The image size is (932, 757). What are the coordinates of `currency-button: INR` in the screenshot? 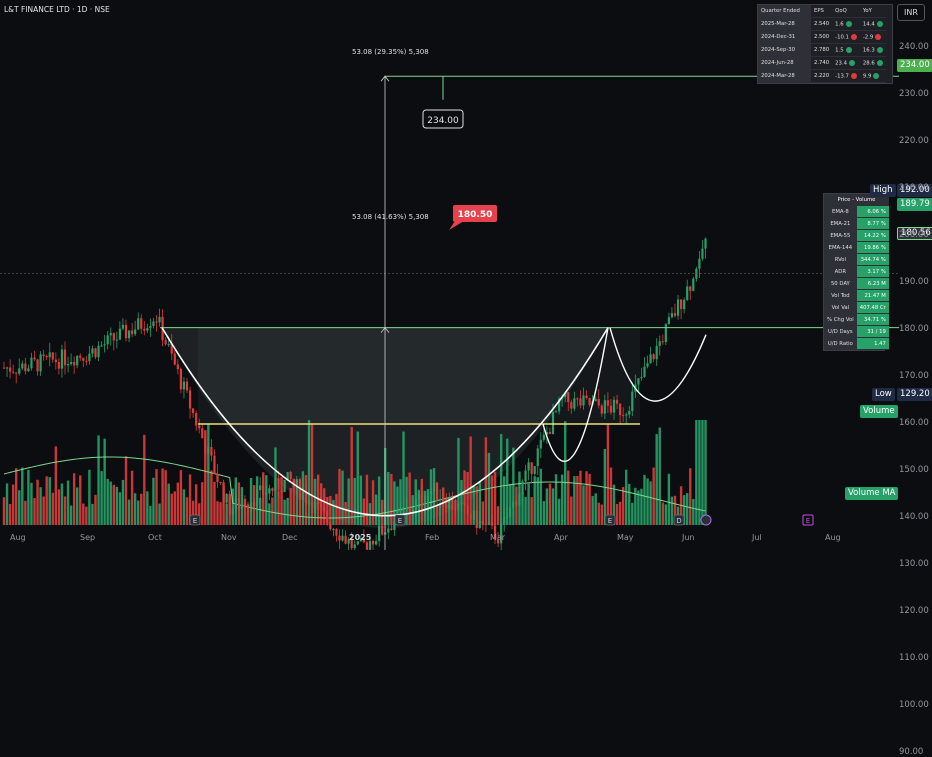 It's located at (911, 12).